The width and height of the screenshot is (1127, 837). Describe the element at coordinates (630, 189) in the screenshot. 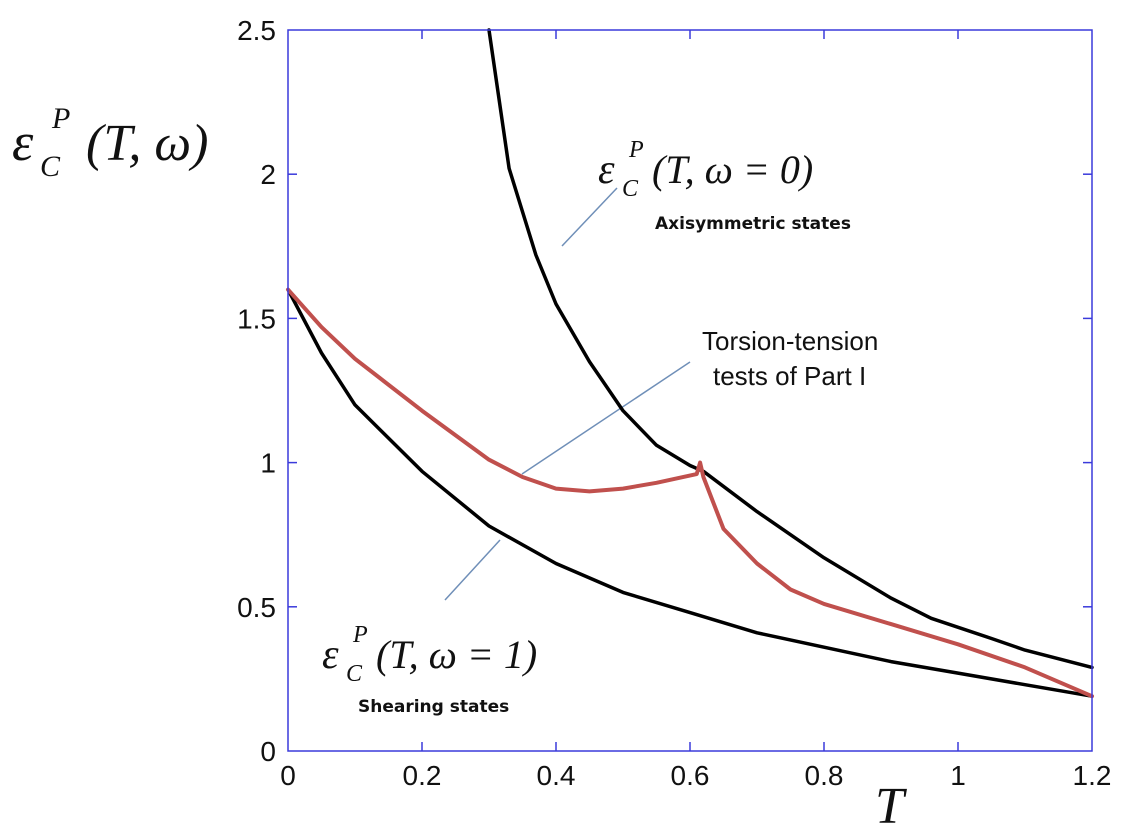

I see `curve-omega0-subscript: C` at that location.